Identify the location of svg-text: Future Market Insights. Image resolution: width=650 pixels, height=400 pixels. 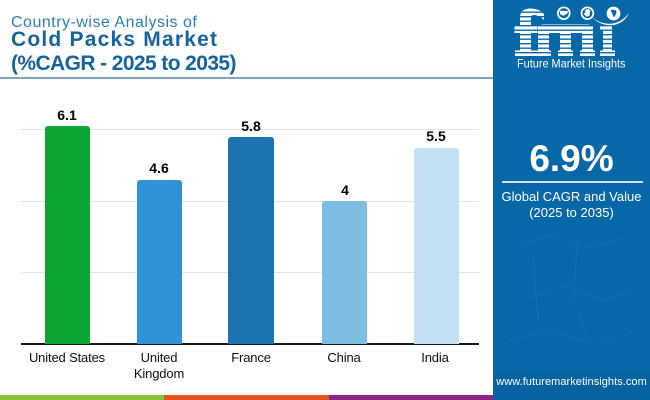
(571, 64).